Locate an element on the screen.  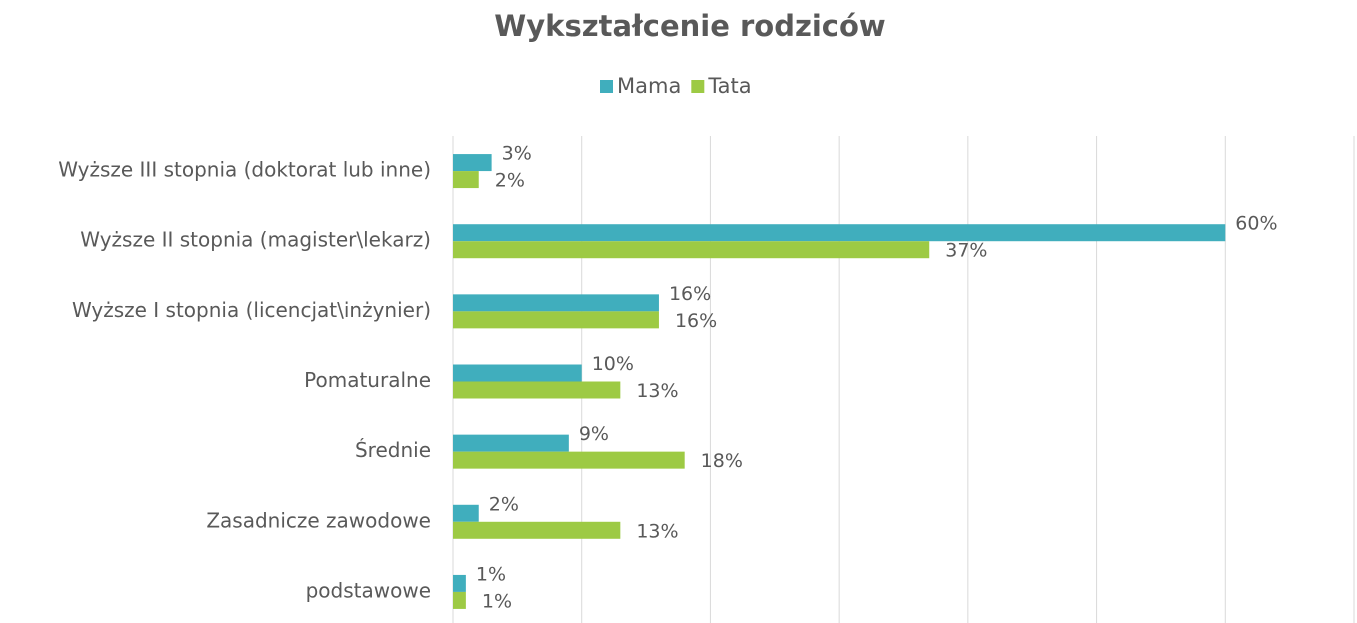
data-label: 18% is located at coordinates (722, 461).